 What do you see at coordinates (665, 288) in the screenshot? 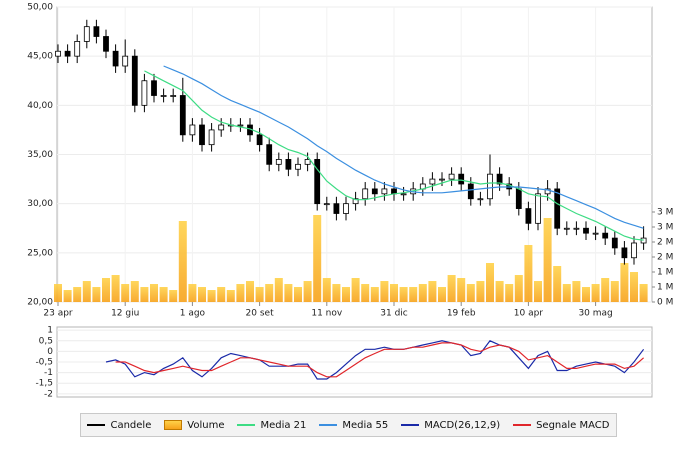
I see `y2-tick-label: 1 M` at bounding box center [665, 288].